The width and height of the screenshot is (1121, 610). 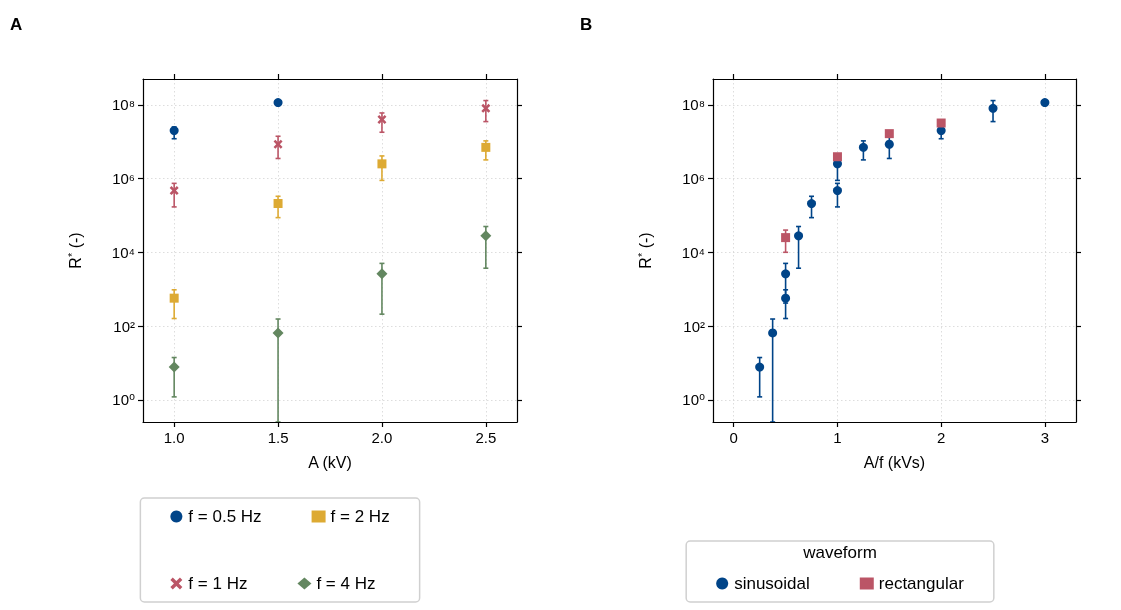 I want to click on legend-label: f = 2 Hz, so click(x=360, y=516).